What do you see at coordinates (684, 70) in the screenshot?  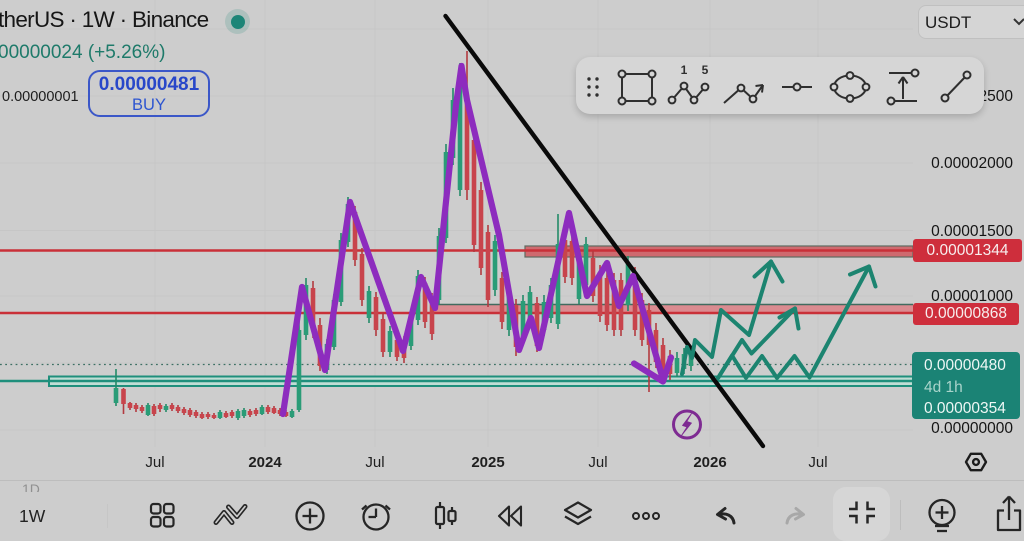 I see `svg-text: 1` at bounding box center [684, 70].